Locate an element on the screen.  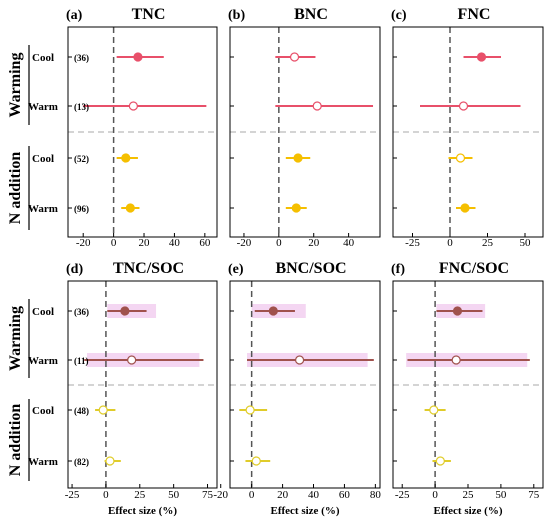
panel-b: (b) BNC -20 0 20 40 is located at coordinates (304, 127).